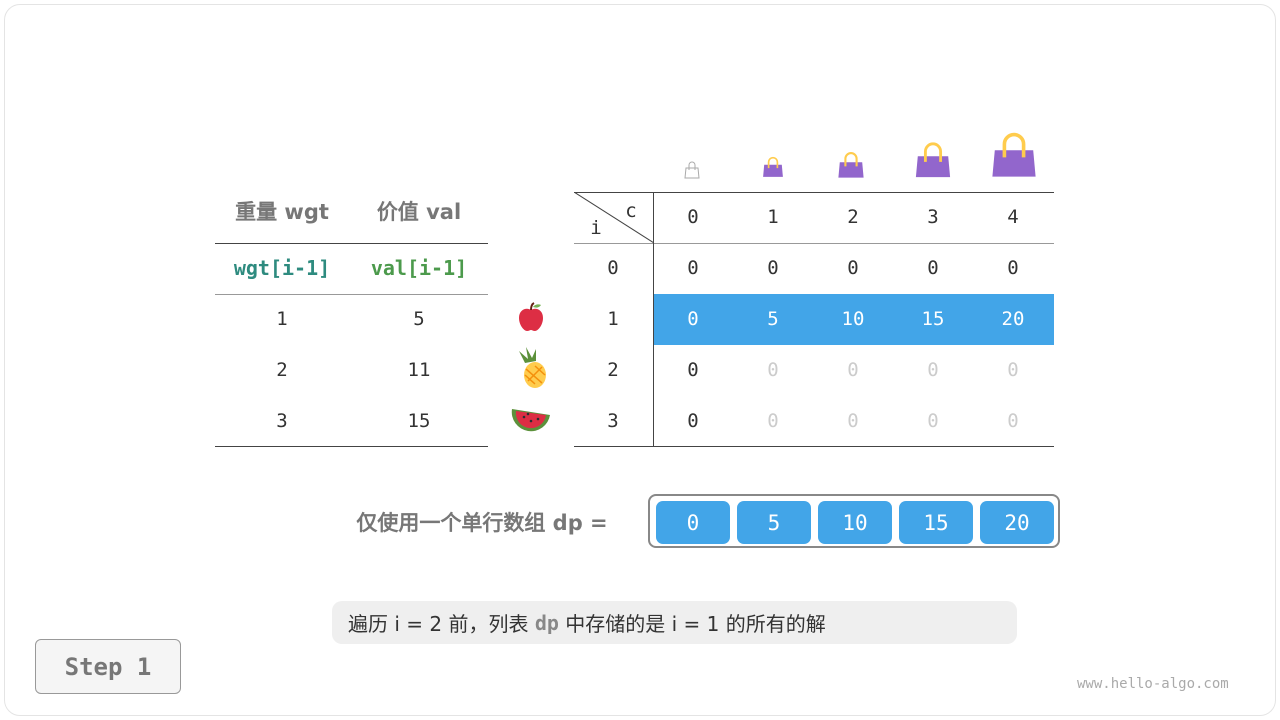 The image size is (1280, 720). Describe the element at coordinates (613, 268) in the screenshot. I see `row-label: 0` at that location.